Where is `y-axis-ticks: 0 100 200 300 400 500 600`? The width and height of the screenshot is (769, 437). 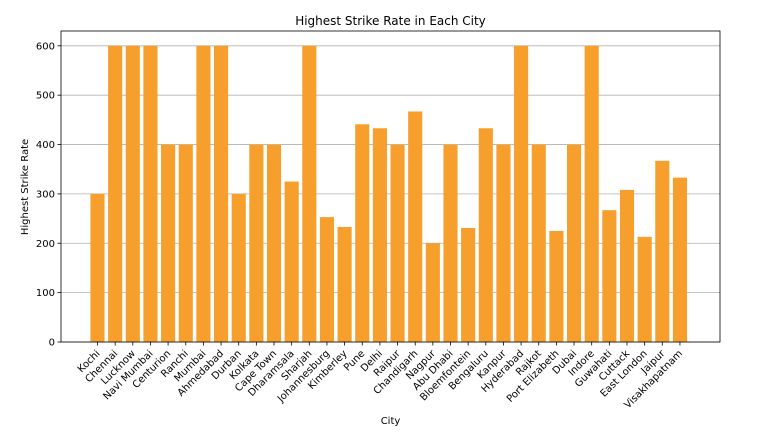
y-axis-ticks: 0 100 200 300 400 500 600 is located at coordinates (48, 195).